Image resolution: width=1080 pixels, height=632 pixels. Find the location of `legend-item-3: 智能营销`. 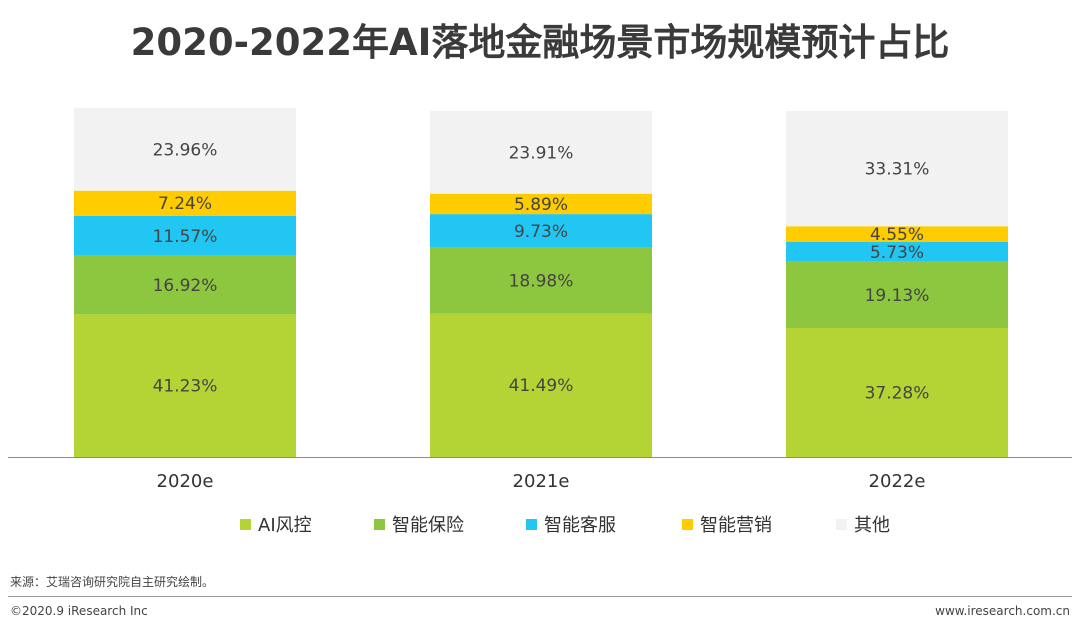

legend-item-3: 智能营销 is located at coordinates (727, 524).